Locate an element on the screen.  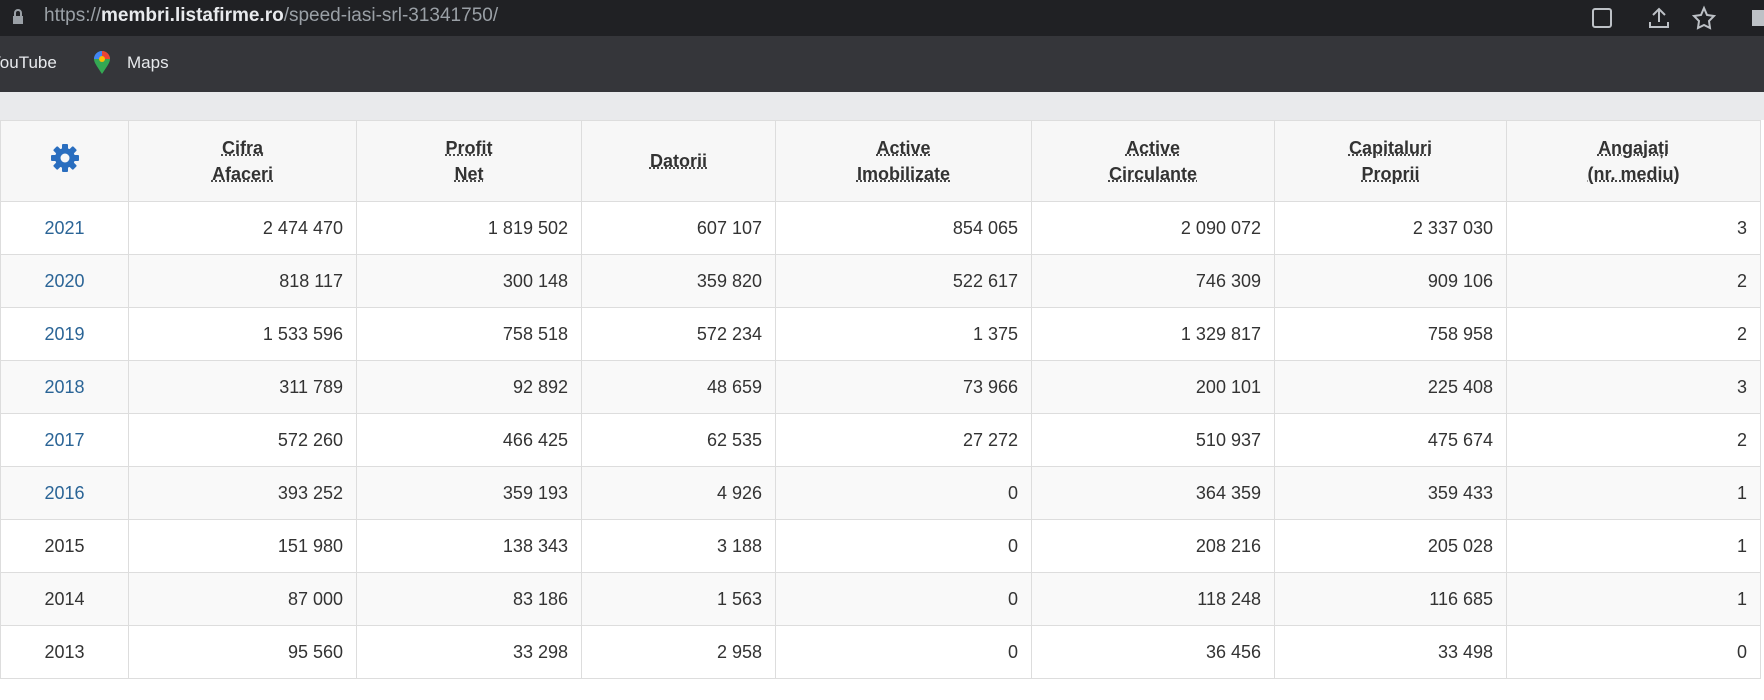
header-text: Circulante is located at coordinates (1153, 174).